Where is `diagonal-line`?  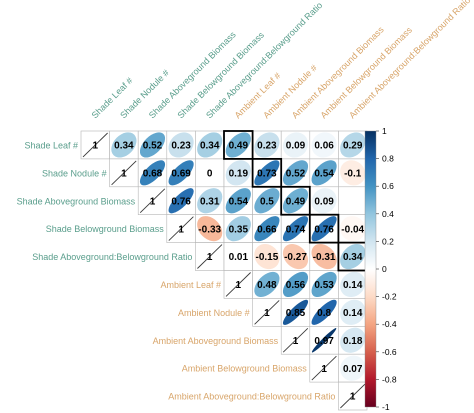
diagonal-line is located at coordinates (124, 173).